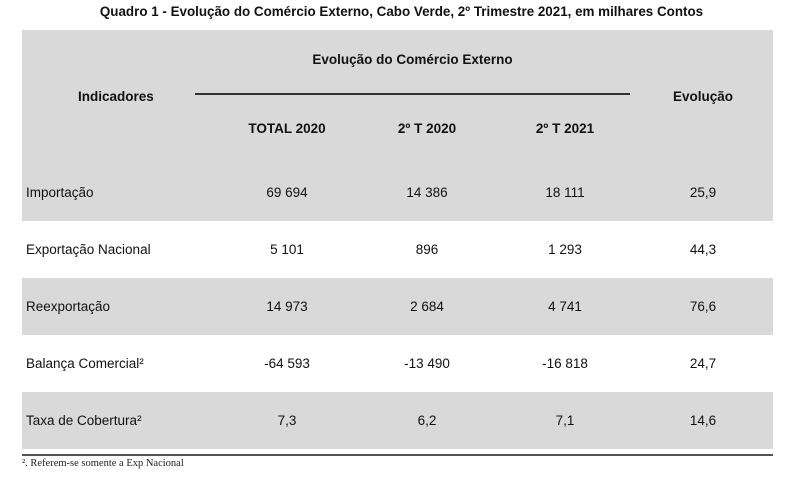 The image size is (800, 488). I want to click on cell-2t-2020: -13 490, so click(427, 363).